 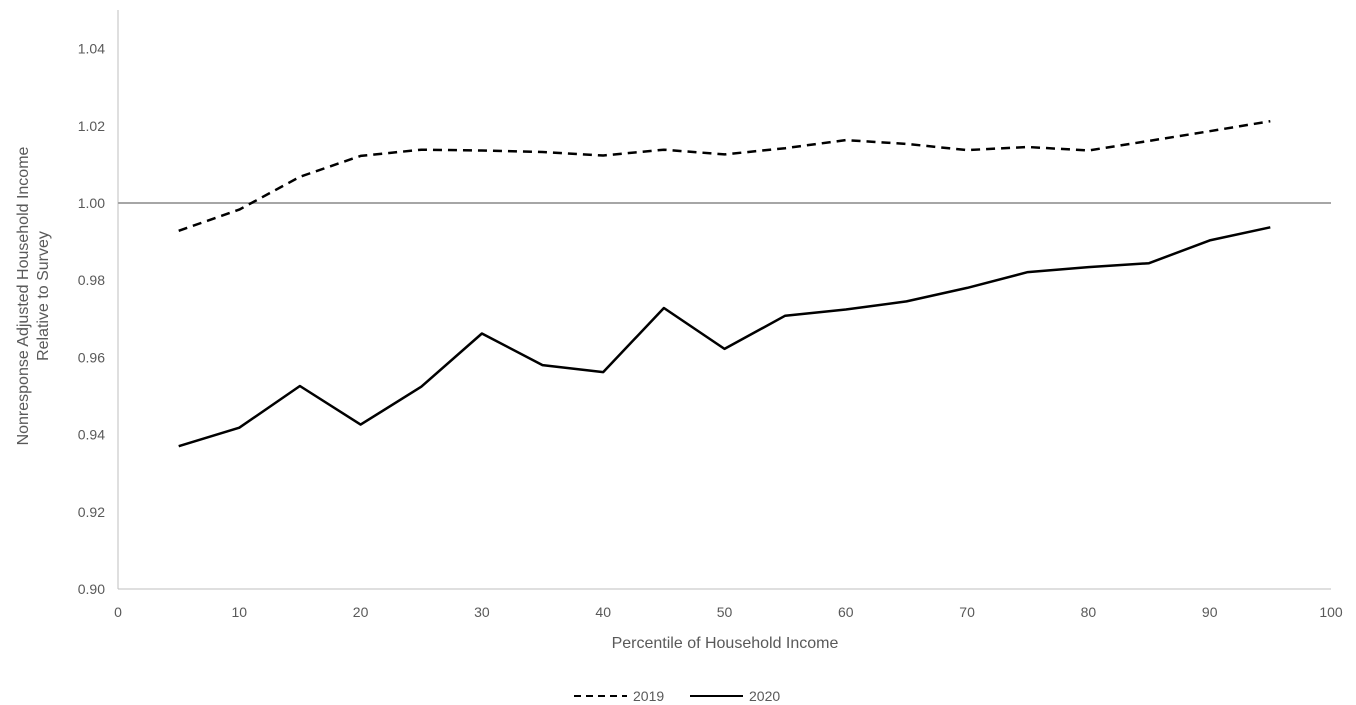 I want to click on y-axis-title-line-2: Relative to Survey, so click(x=43, y=296).